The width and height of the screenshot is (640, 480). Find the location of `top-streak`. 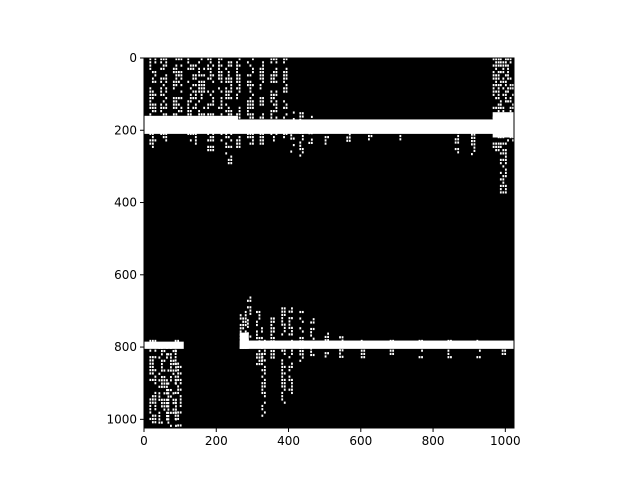

top-streak is located at coordinates (473, 144).